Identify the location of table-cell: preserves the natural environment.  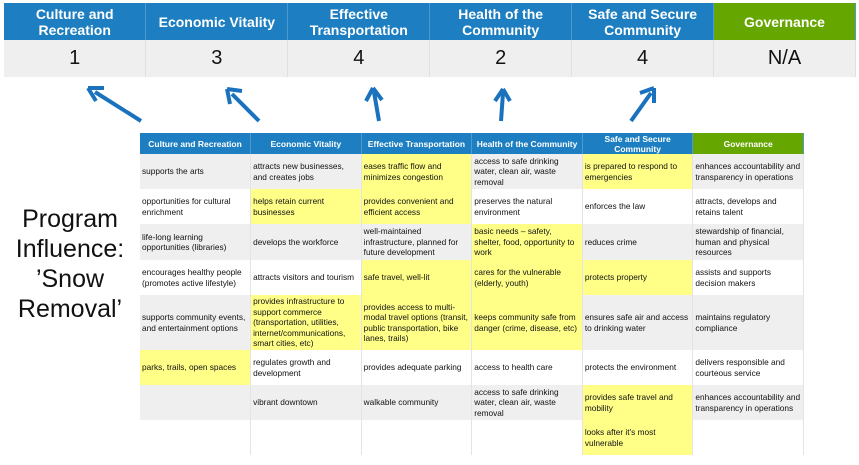
(527, 206).